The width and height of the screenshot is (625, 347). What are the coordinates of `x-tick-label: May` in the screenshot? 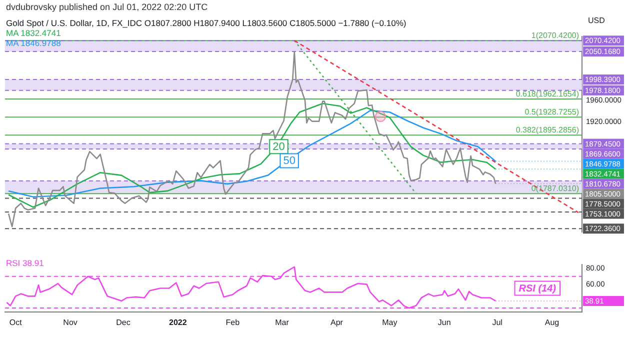 It's located at (390, 323).